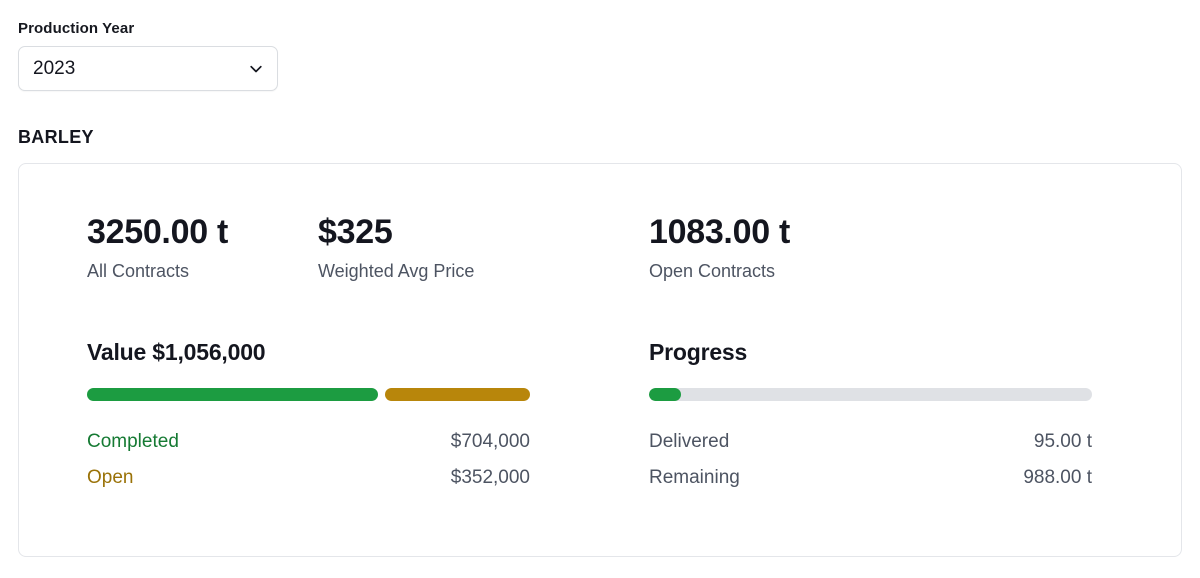  I want to click on progress-legend-row-delivered: Delivered 95.00 t, so click(870, 442).